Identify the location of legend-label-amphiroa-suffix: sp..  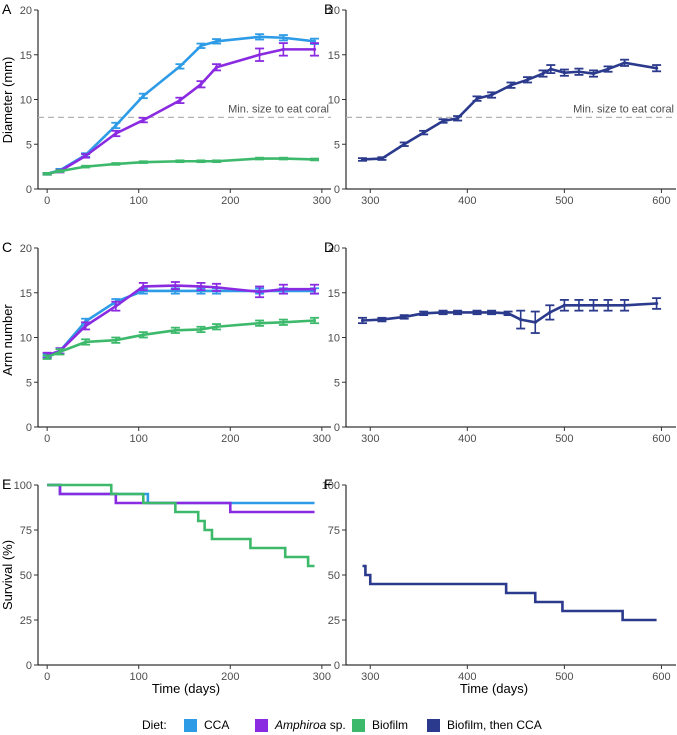
(335, 725).